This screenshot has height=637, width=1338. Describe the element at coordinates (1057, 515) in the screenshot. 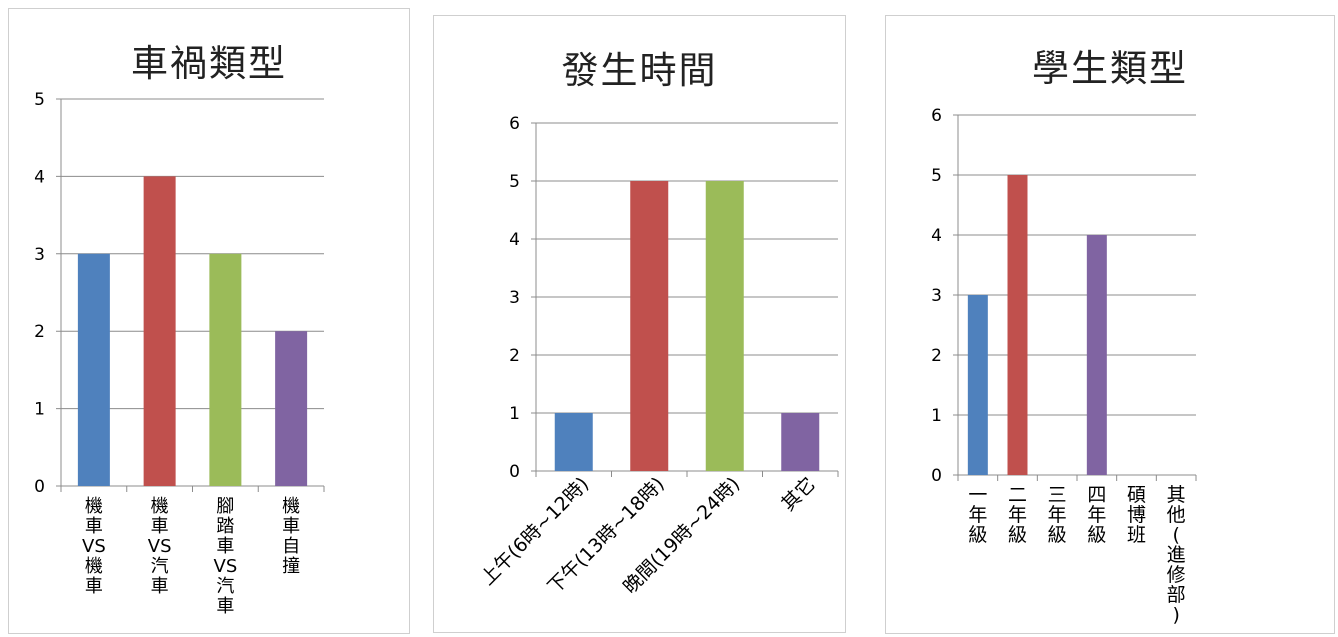

I see `x-tick-label: 三年級` at that location.